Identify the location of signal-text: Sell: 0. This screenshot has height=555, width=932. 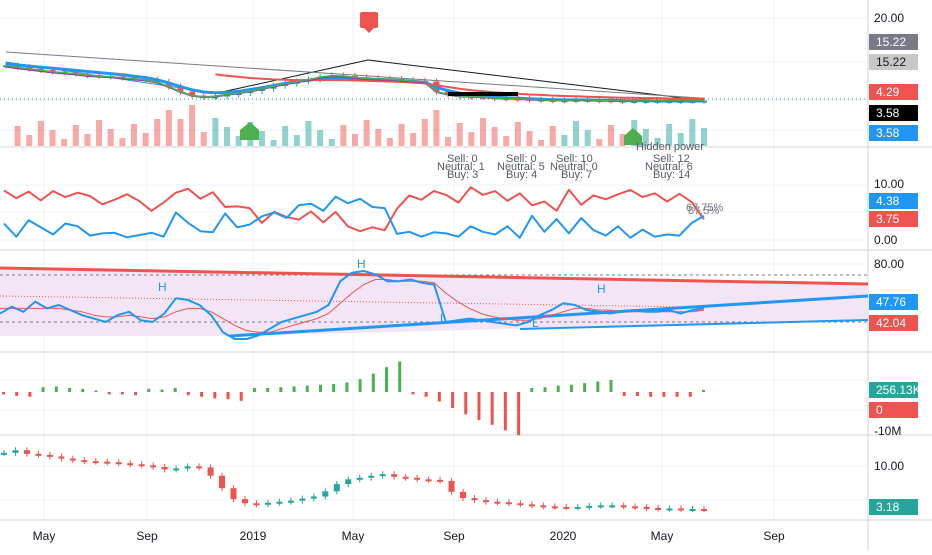
(521, 159).